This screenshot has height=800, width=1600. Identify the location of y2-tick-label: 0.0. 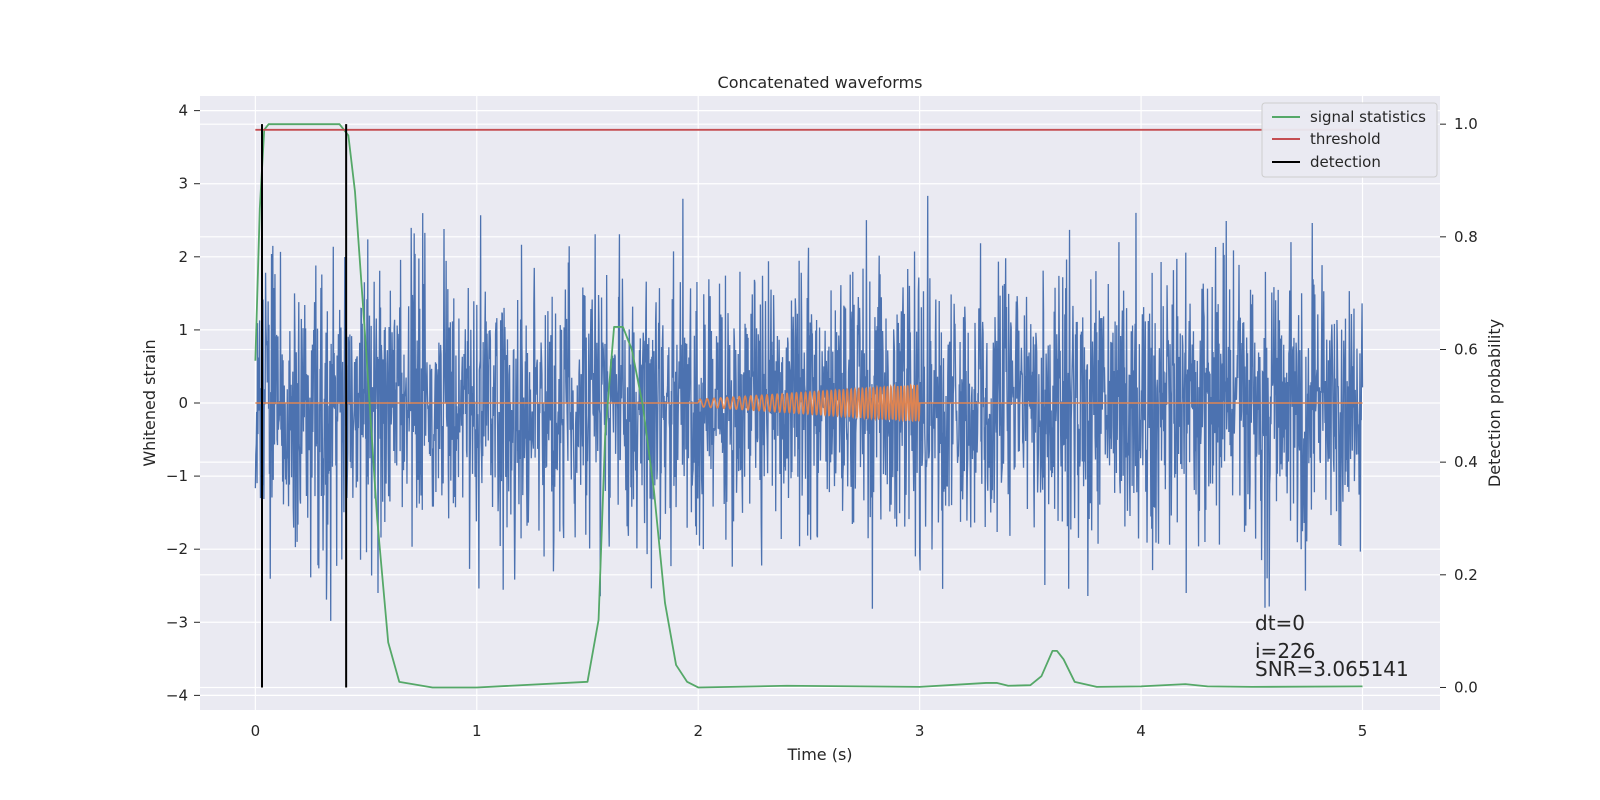
(1466, 687).